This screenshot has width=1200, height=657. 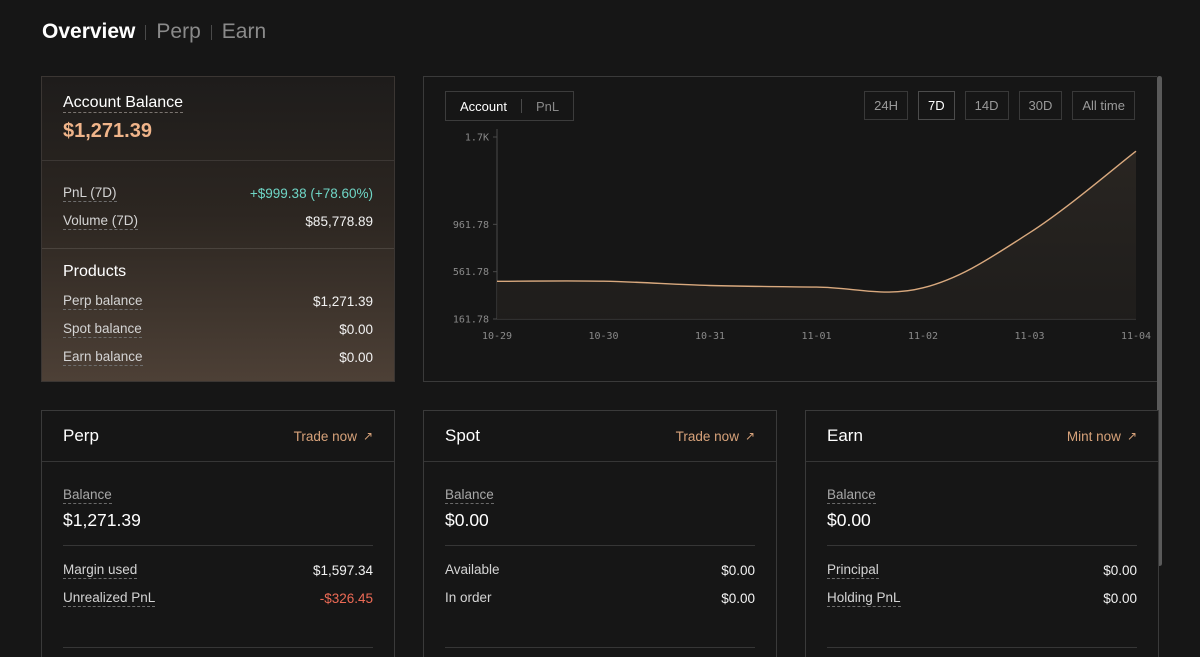 I want to click on holding-pnl-row: Holding PnL $0.00, so click(x=982, y=598).